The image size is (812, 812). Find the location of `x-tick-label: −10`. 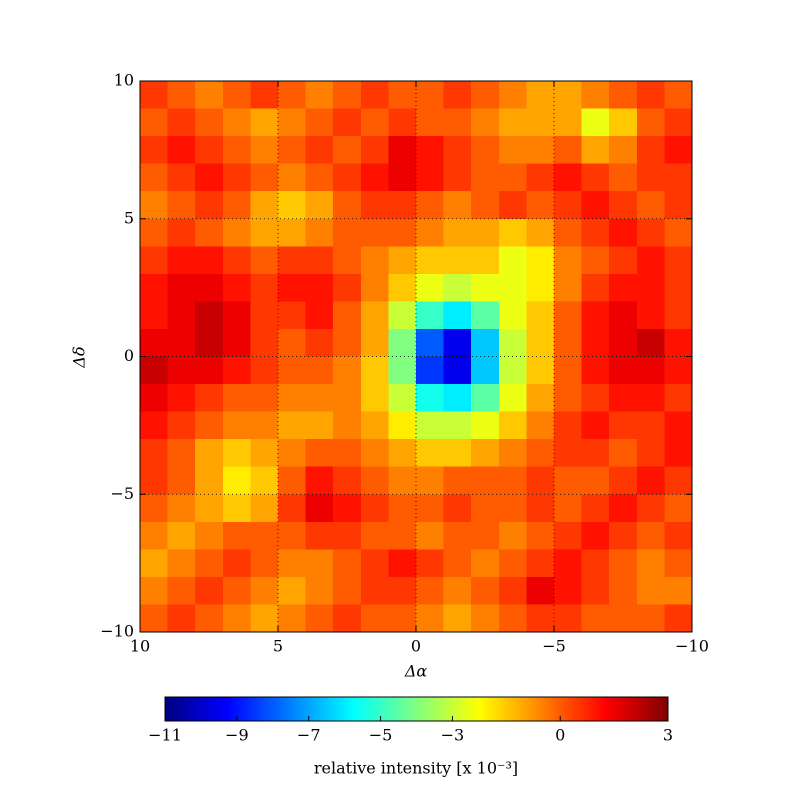

x-tick-label: −10 is located at coordinates (692, 646).